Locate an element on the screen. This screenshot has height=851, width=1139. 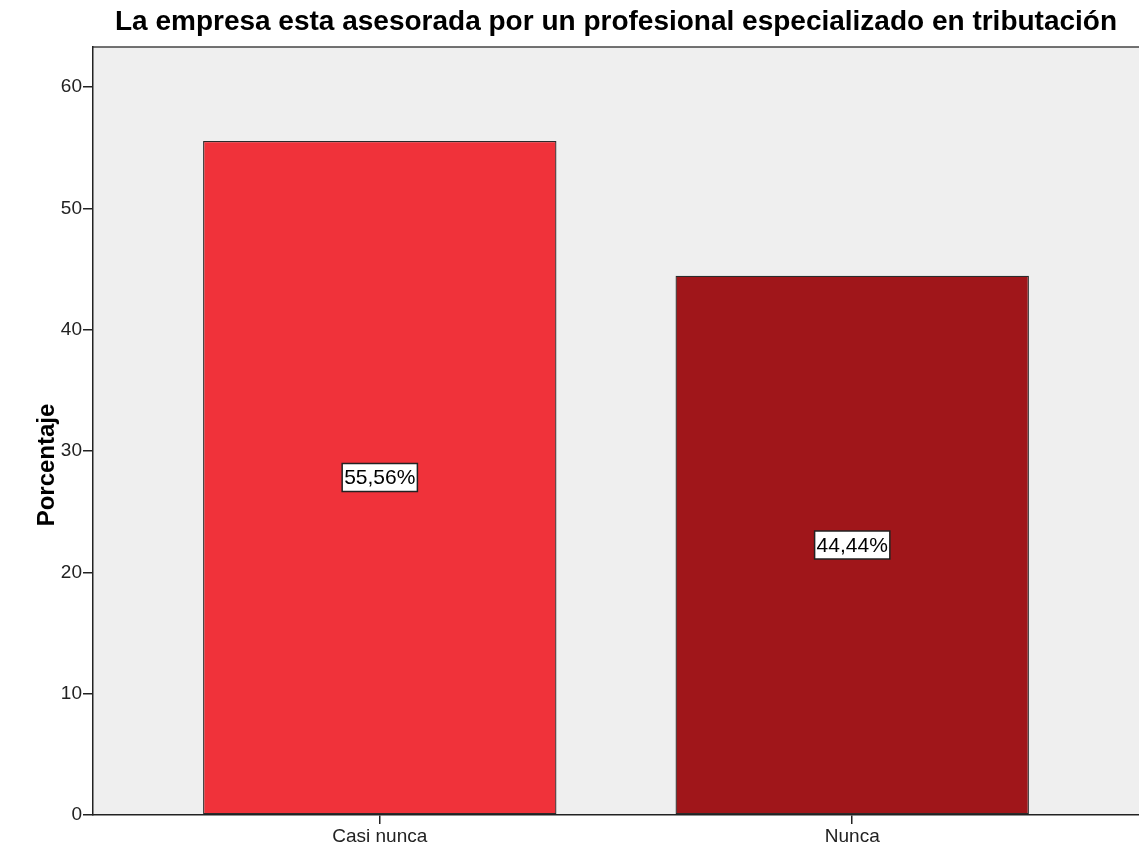
y-tick-label: 30 is located at coordinates (71, 450).